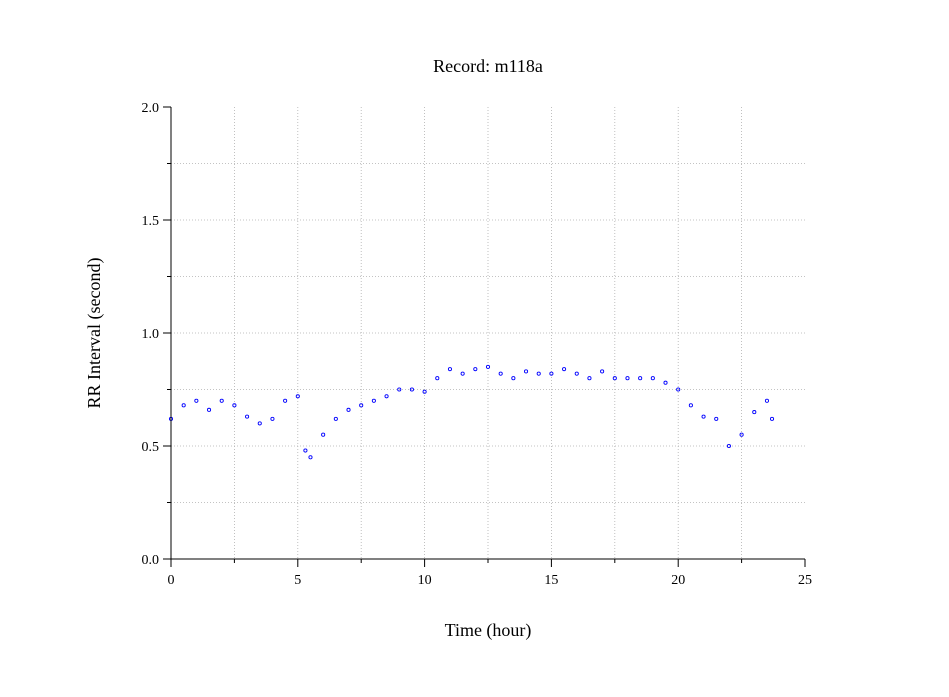  Describe the element at coordinates (94, 333) in the screenshot. I see `y-axis-label: RR Interval (second)` at that location.